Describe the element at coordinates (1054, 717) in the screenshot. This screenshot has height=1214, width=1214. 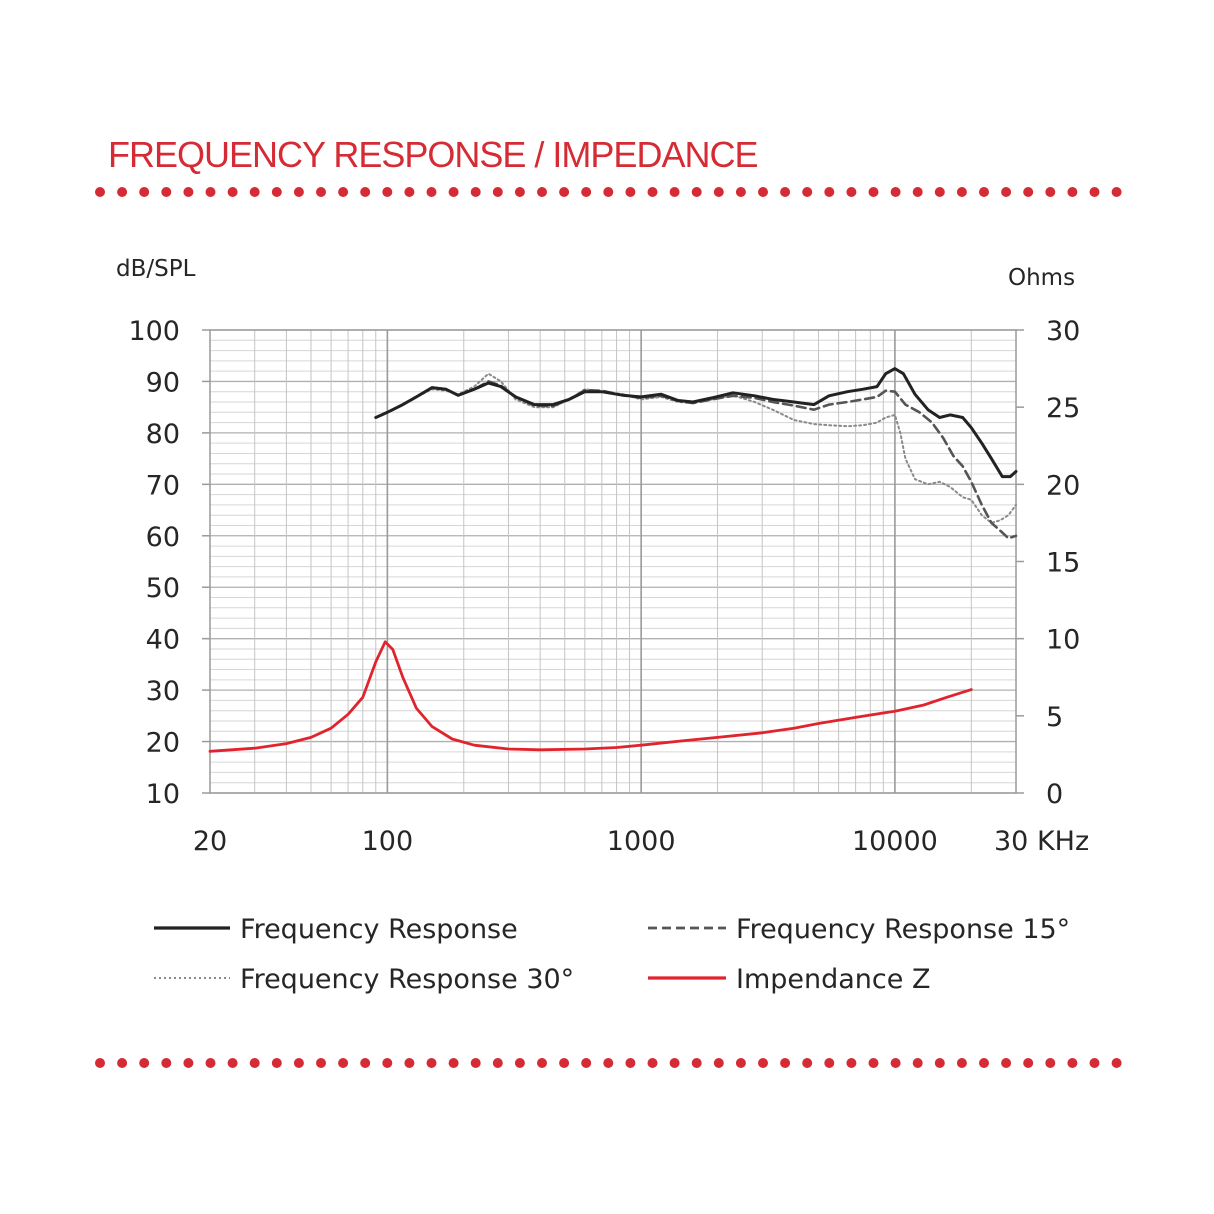
I see `y-right-tick-label: 5` at that location.